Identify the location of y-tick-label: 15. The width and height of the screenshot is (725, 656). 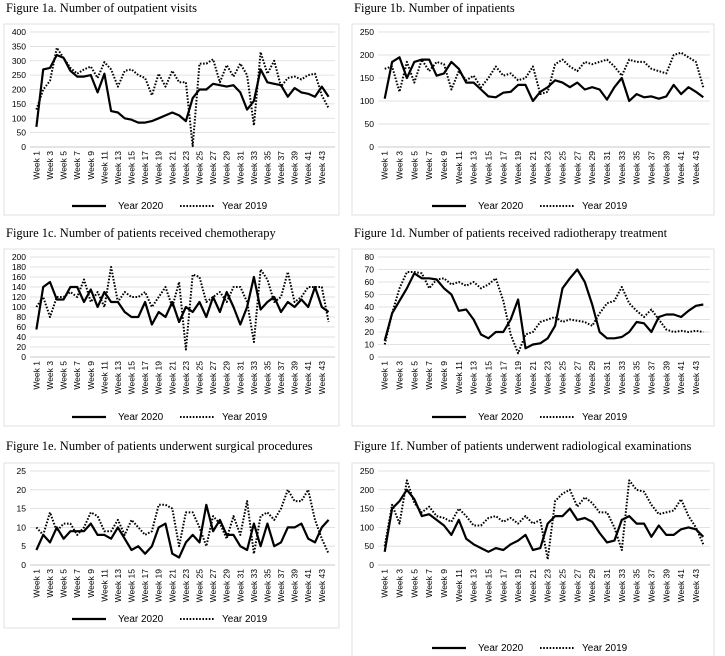
(22, 509).